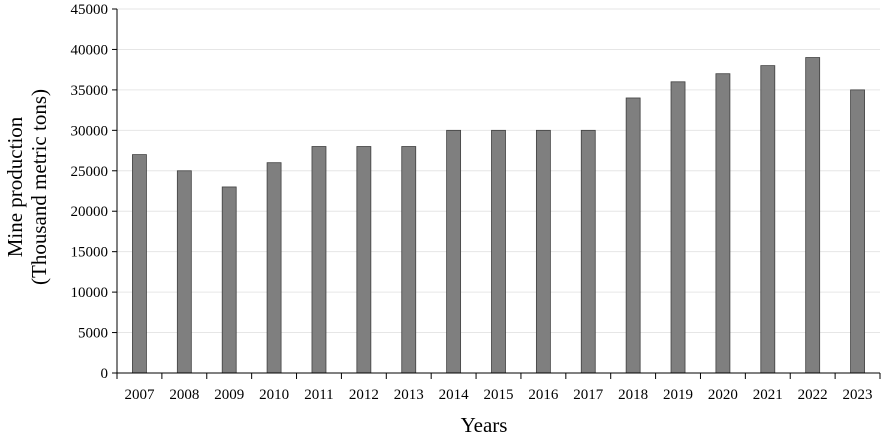 The image size is (886, 435). What do you see at coordinates (90, 293) in the screenshot?
I see `y-tick-label: 10000` at bounding box center [90, 293].